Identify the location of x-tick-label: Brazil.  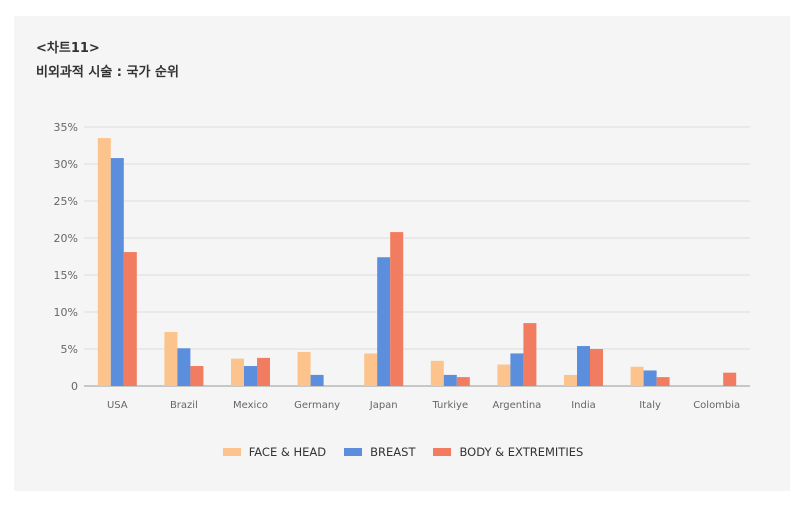
(184, 405).